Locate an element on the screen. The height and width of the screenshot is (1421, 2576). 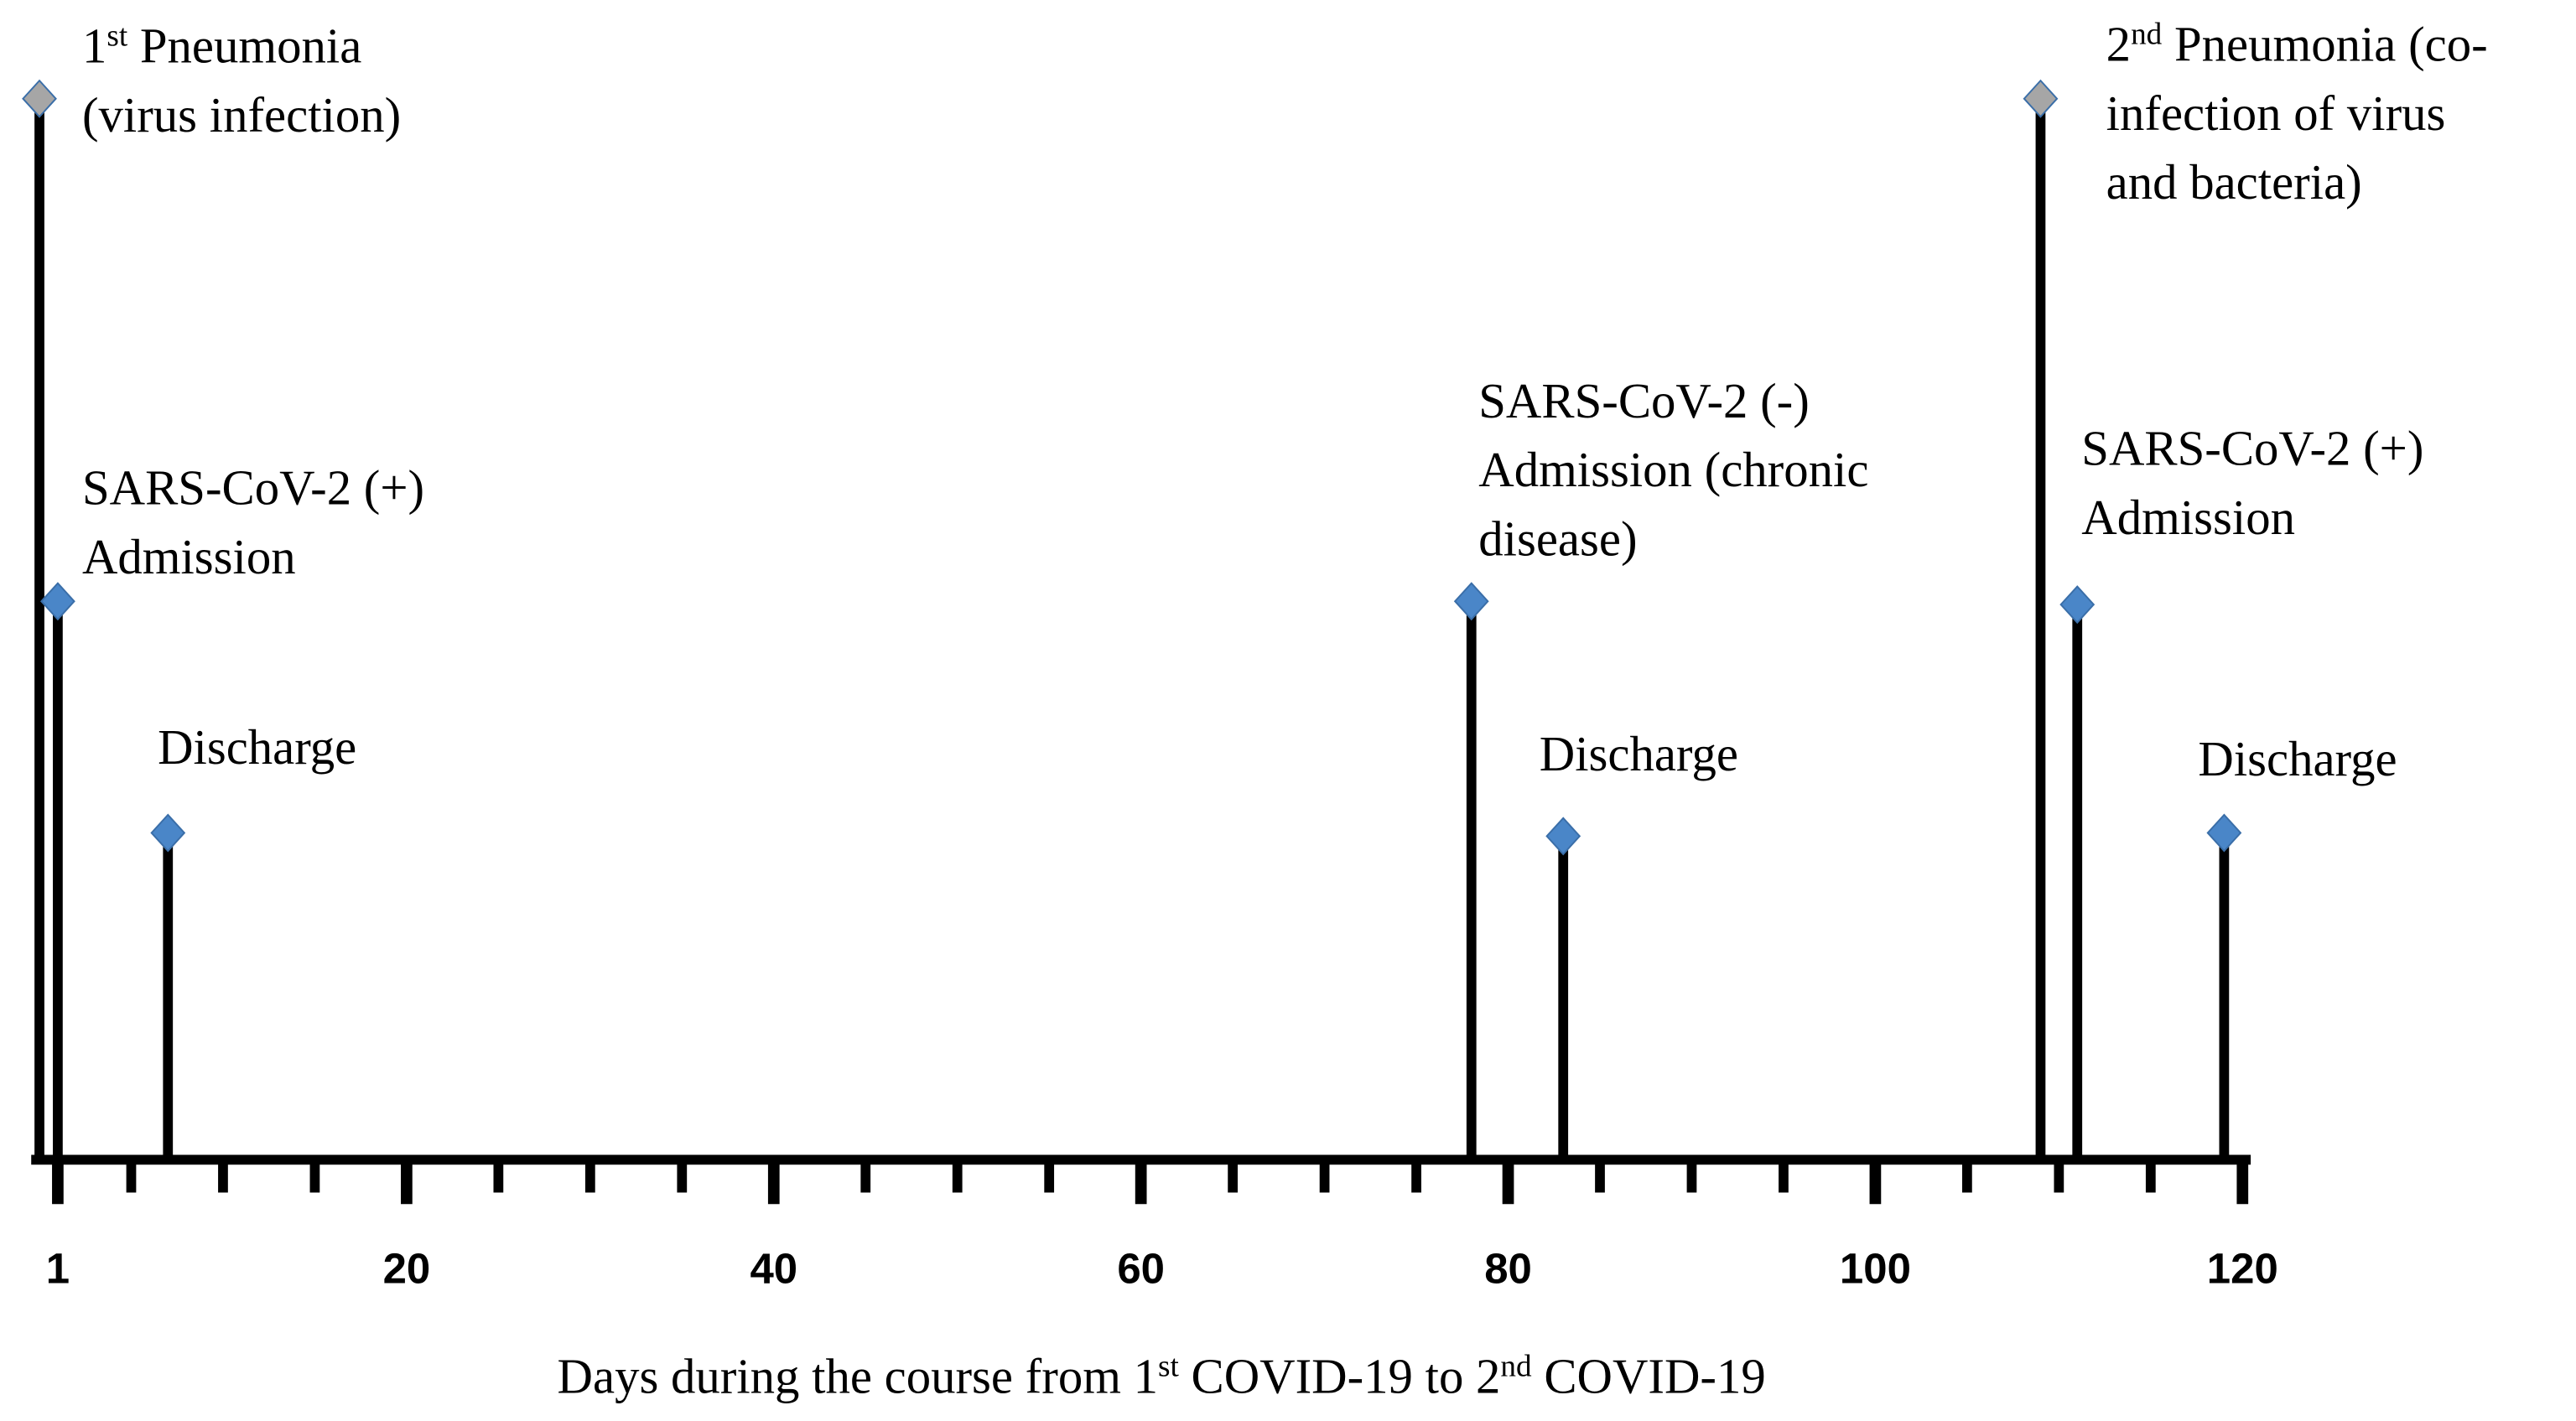
x-tick-label: 1 is located at coordinates (58, 1268).